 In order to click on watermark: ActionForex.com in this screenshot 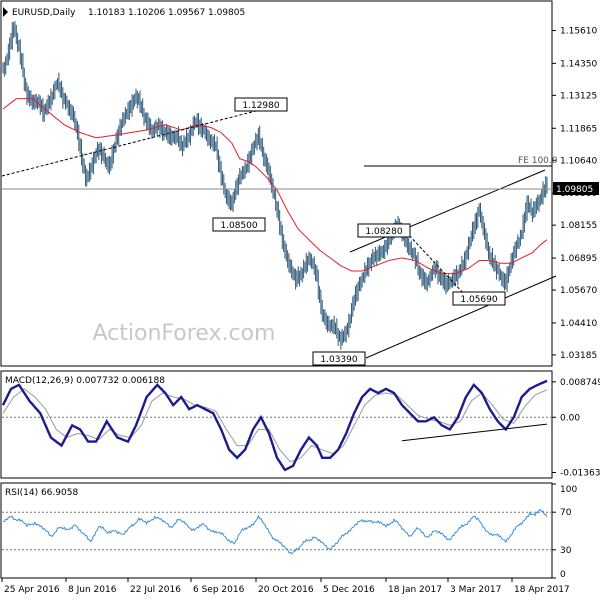, I will do `click(184, 333)`.